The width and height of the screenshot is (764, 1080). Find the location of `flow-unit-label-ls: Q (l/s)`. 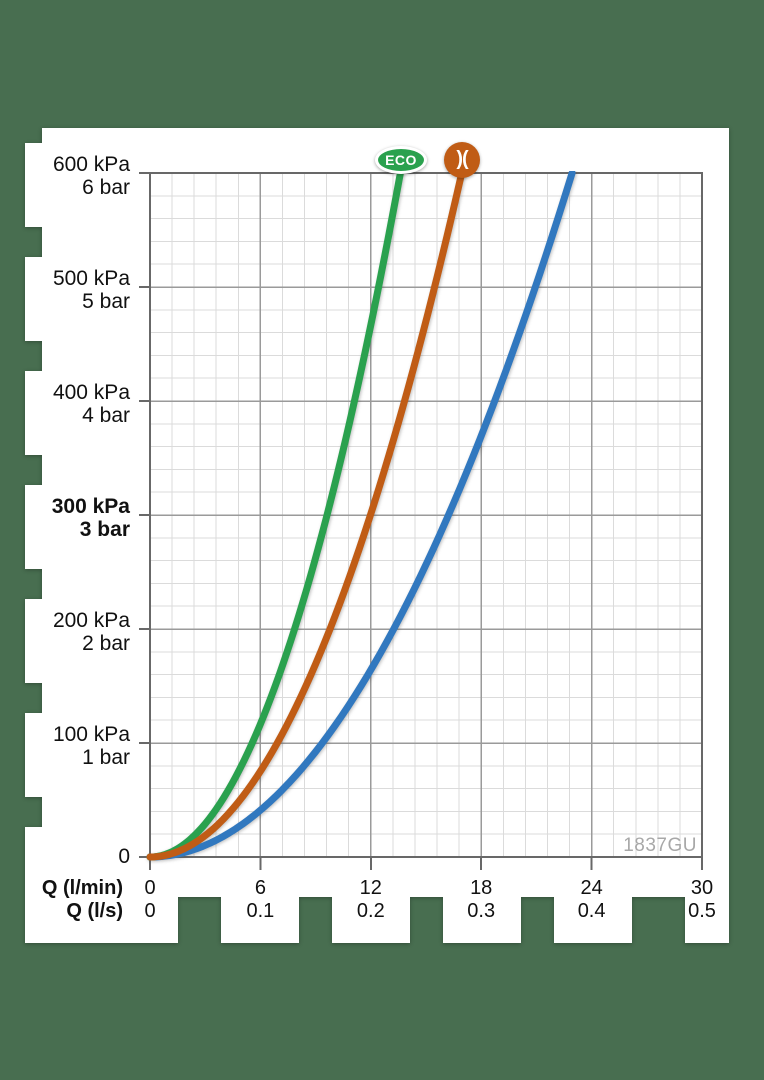

flow-unit-label-ls: Q (l/s) is located at coordinates (94, 911).